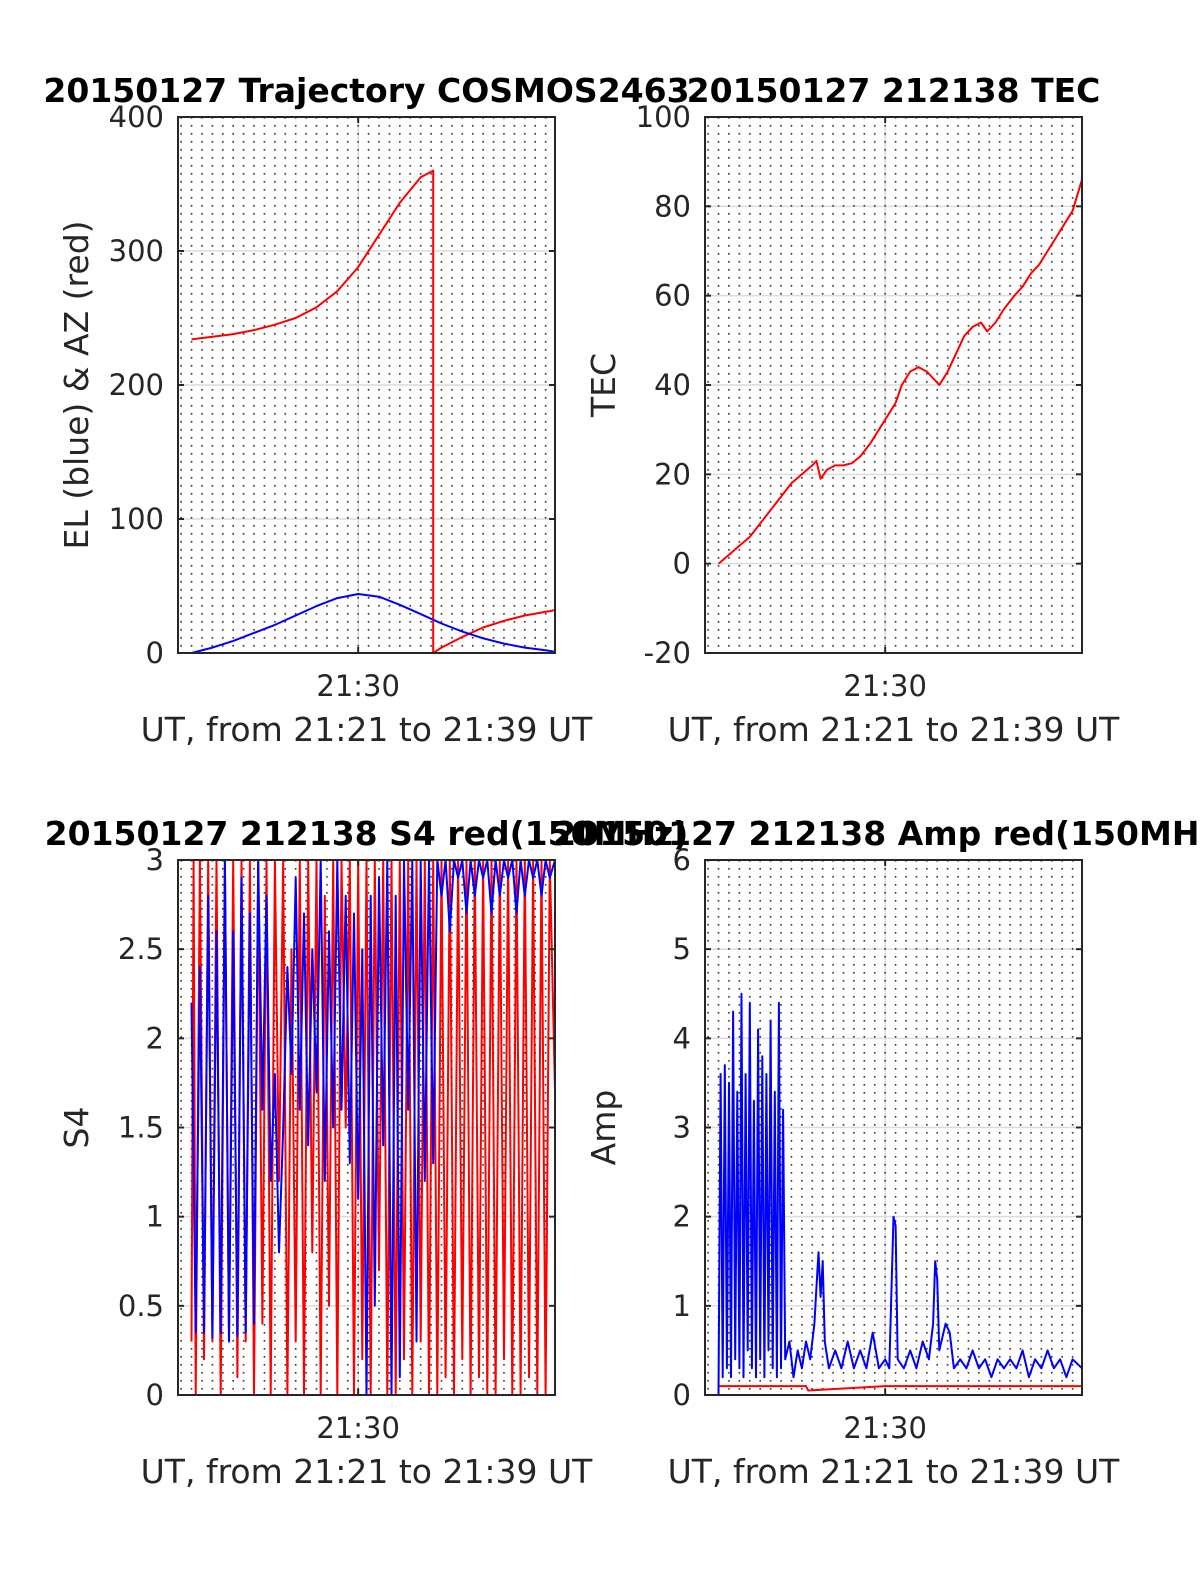 The height and width of the screenshot is (1575, 1200). Describe the element at coordinates (76, 1128) in the screenshot. I see `y-axis-label: S4` at that location.